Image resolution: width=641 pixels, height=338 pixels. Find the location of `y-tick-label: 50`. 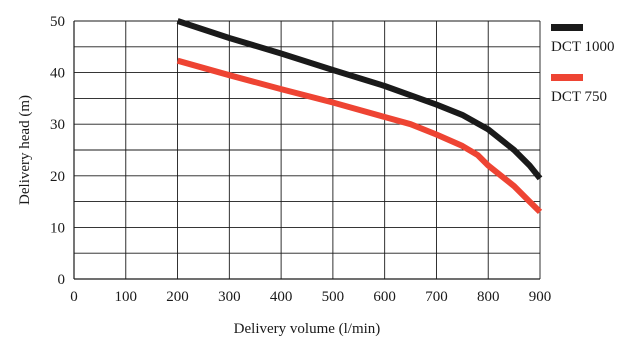

y-tick-label: 50 is located at coordinates (57, 22).